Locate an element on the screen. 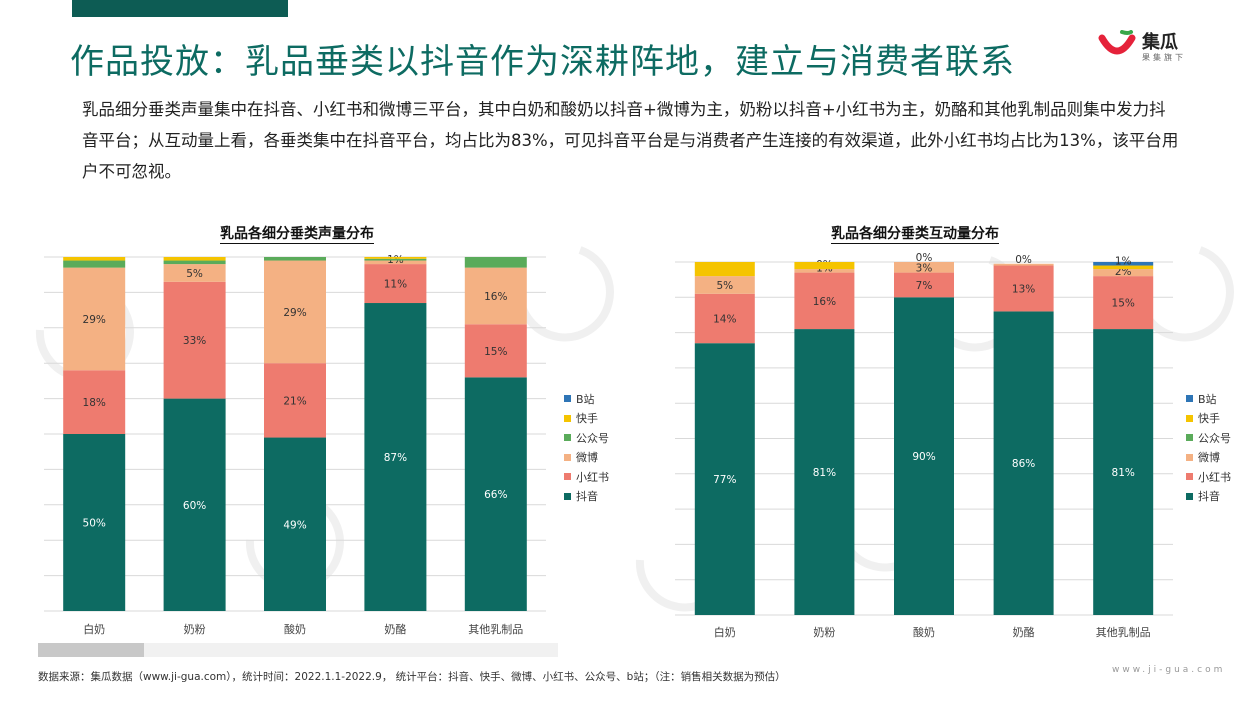  data-label: 50% is located at coordinates (94, 524).